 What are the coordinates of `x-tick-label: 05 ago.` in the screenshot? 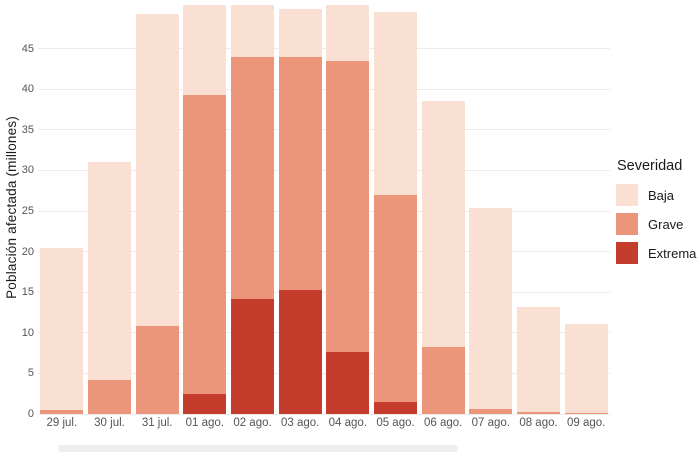 It's located at (395, 423).